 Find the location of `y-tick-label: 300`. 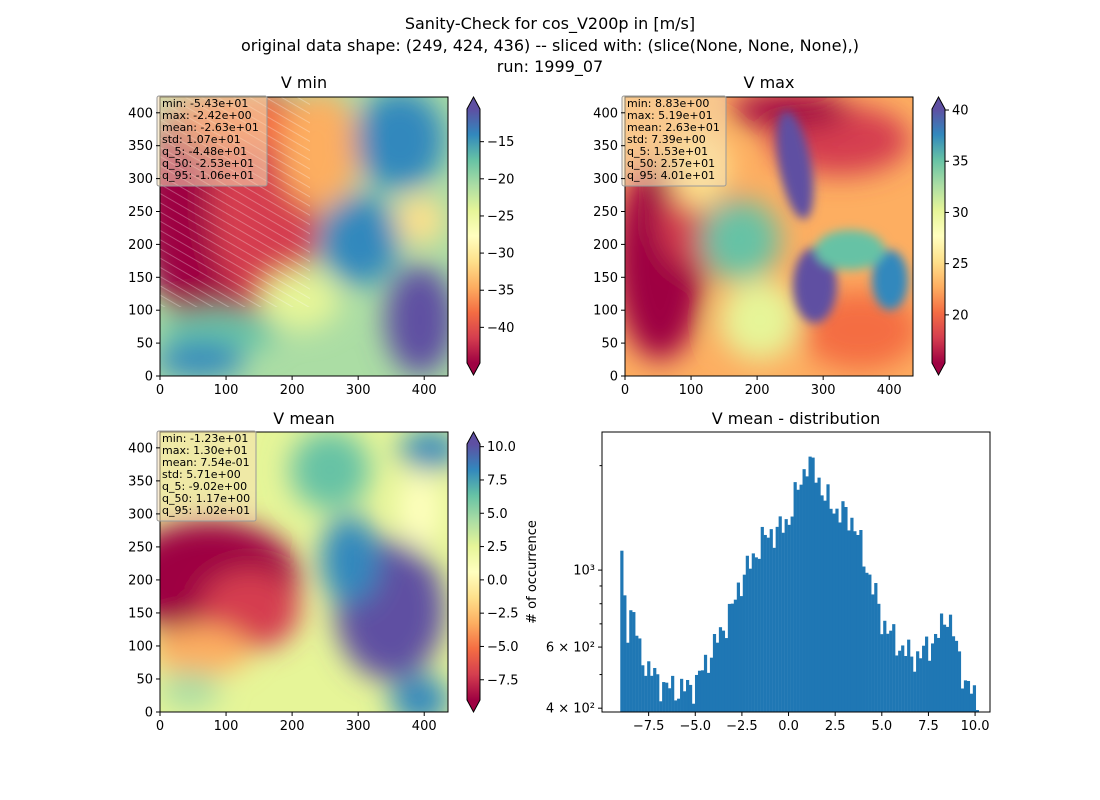

y-tick-label: 300 is located at coordinates (605, 179).